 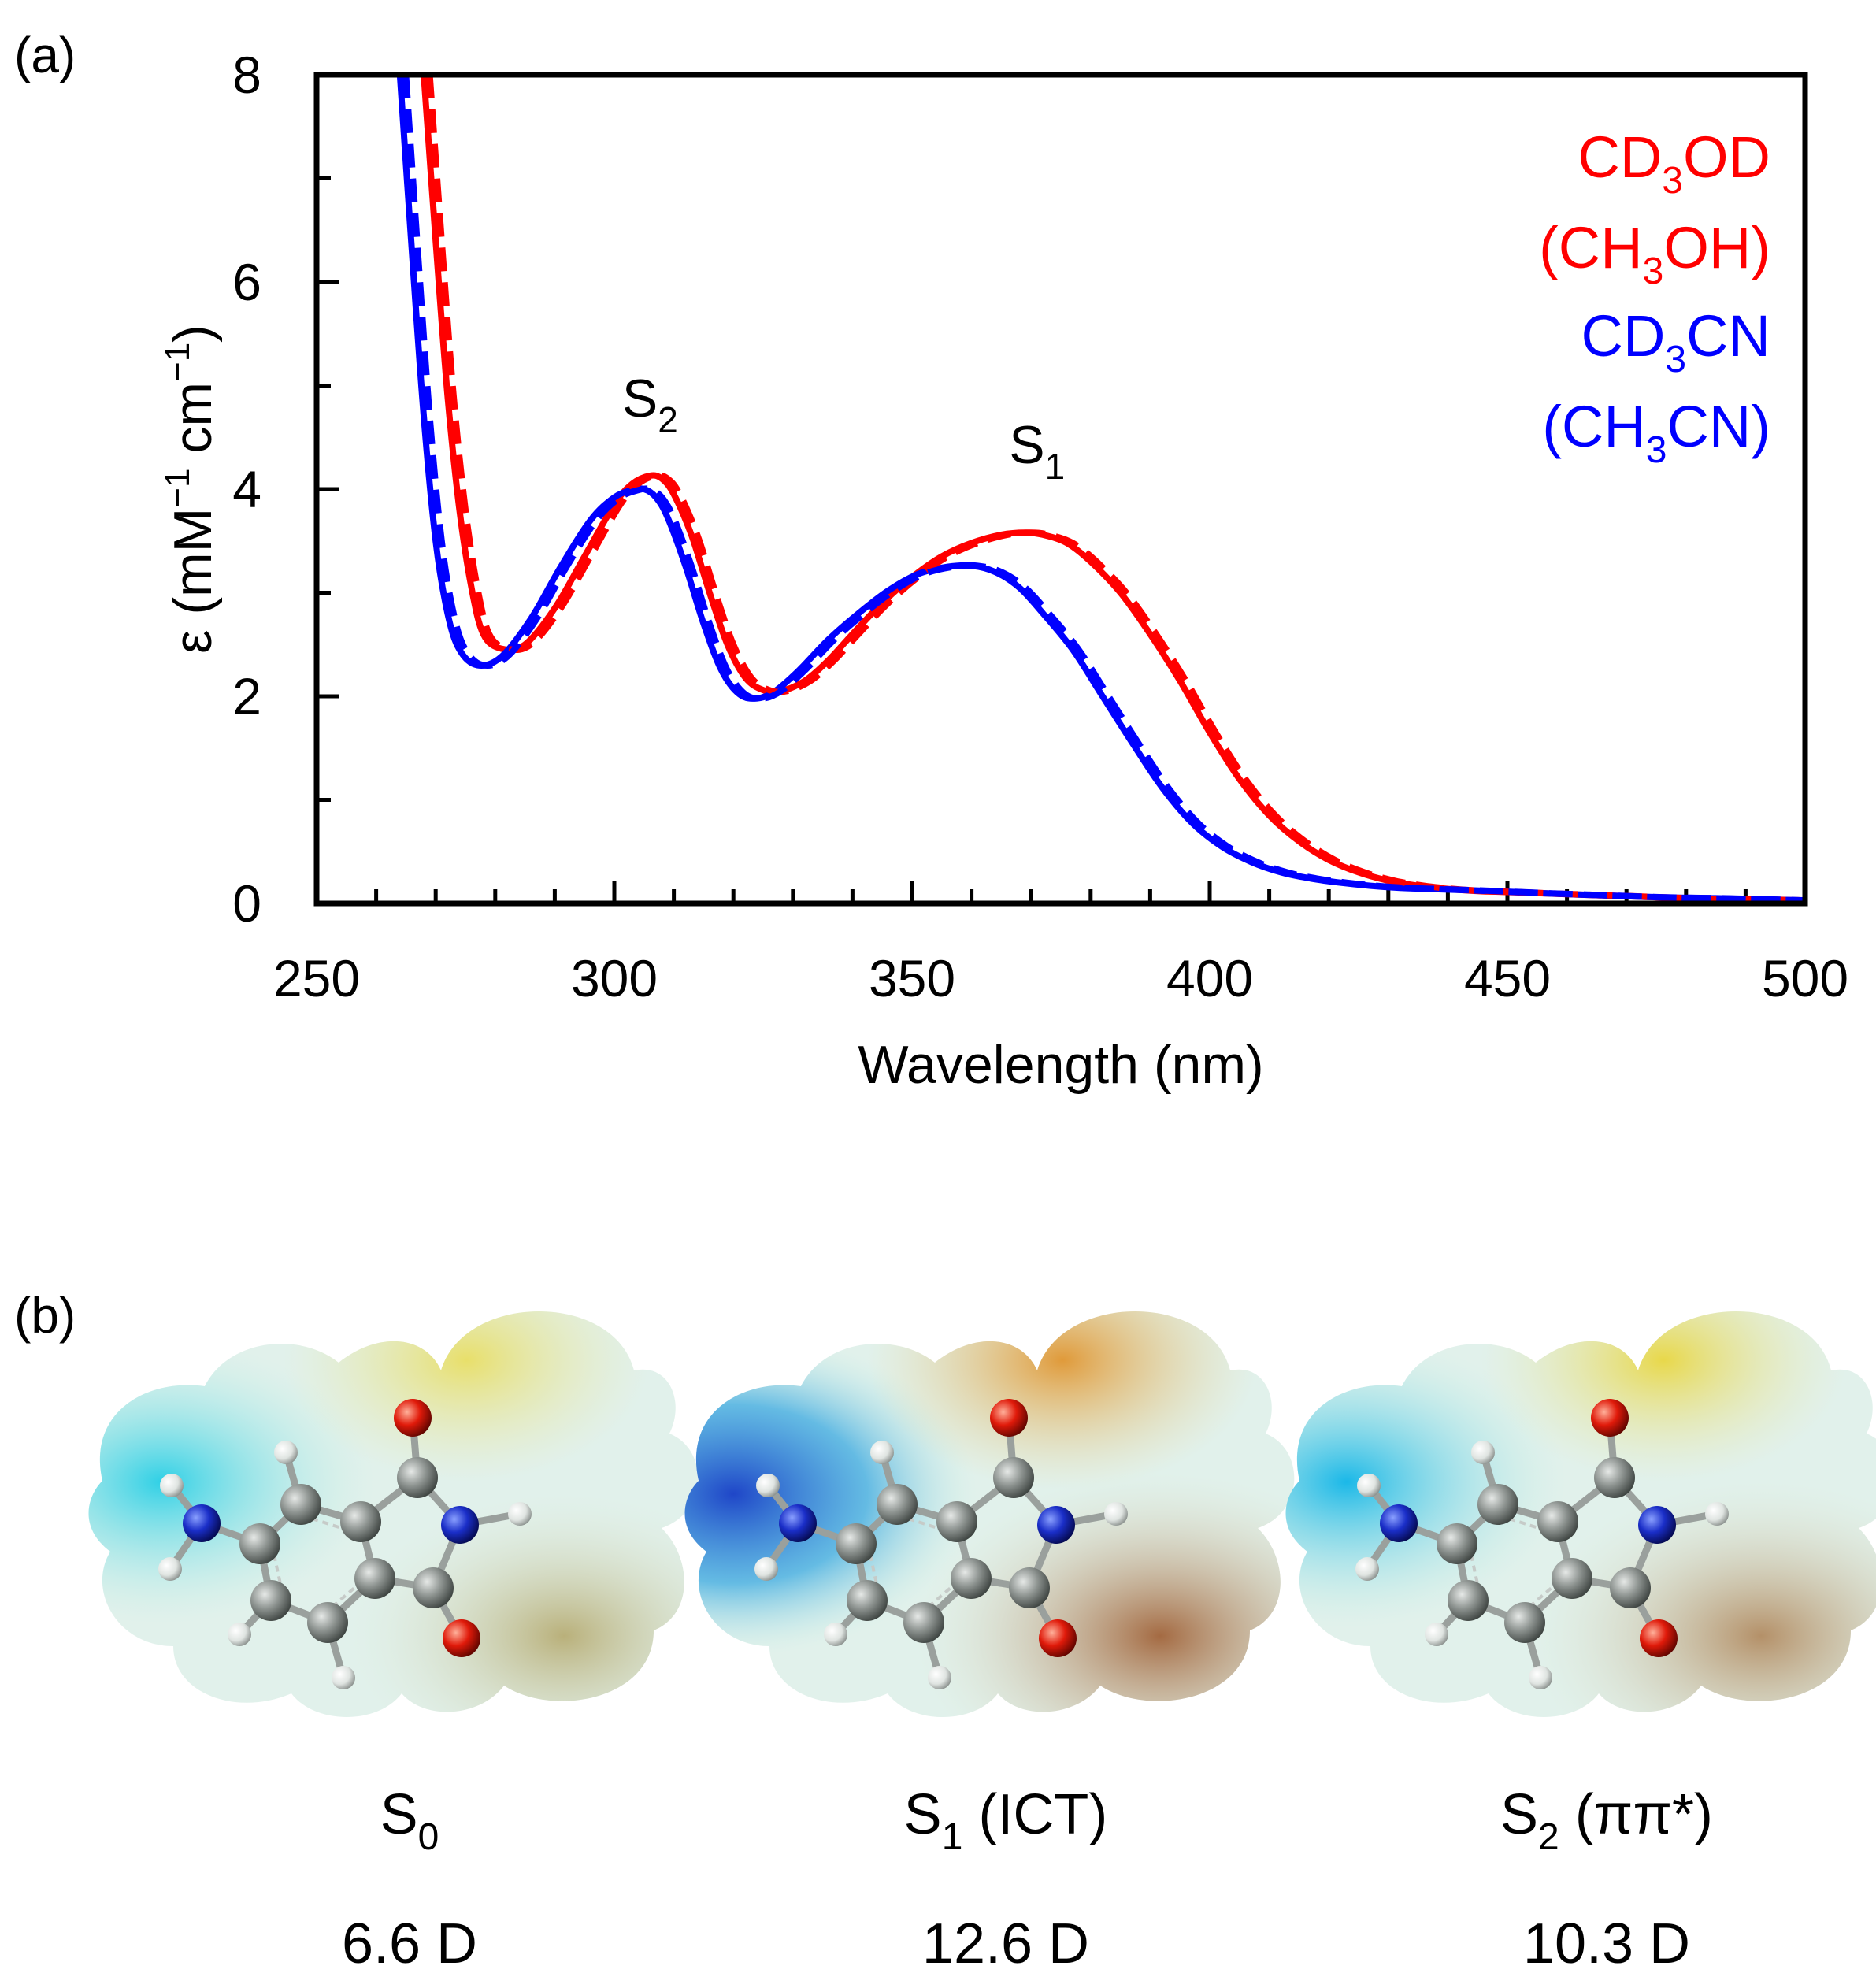 What do you see at coordinates (1005, 1944) in the screenshot?
I see `dipole-label-s1: 12.6 D` at bounding box center [1005, 1944].